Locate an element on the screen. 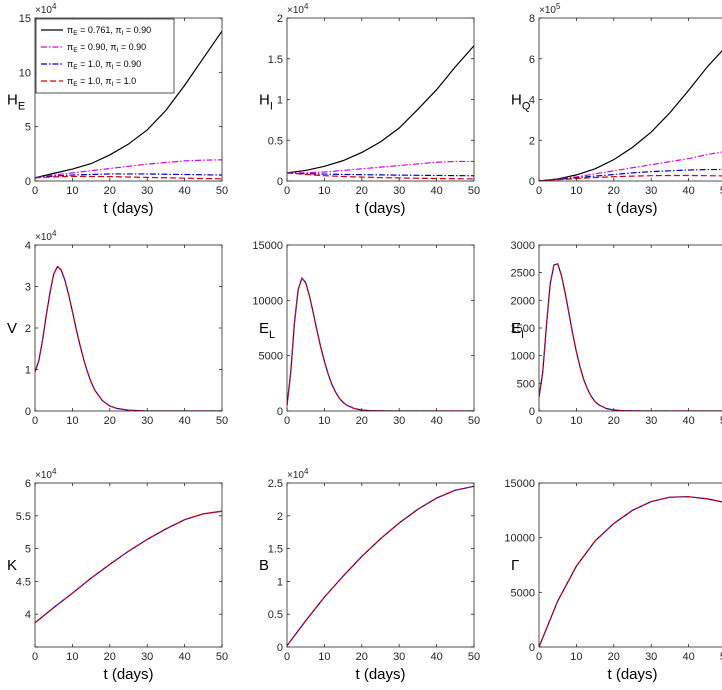 Image resolution: width=722 pixels, height=690 pixels. y-exponent-label: ×10⁵ is located at coordinates (550, 9).